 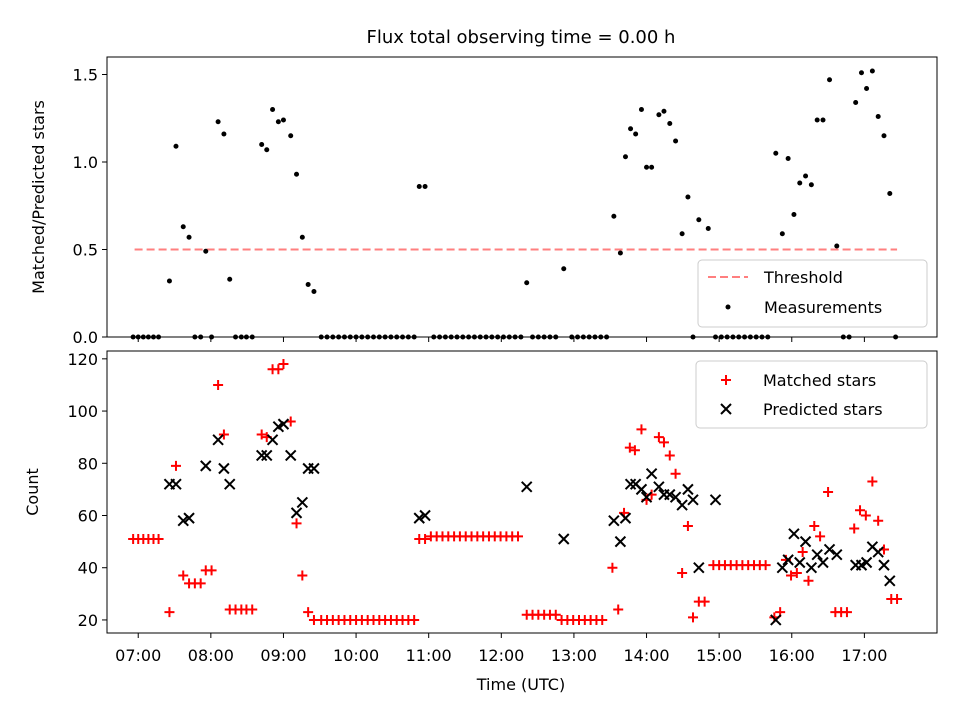 I want to click on x-axis-label: Time (UTC), so click(x=520, y=684).